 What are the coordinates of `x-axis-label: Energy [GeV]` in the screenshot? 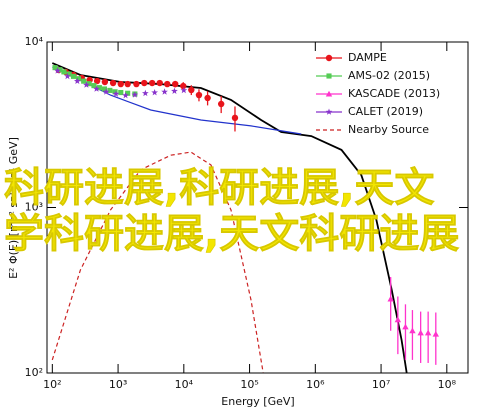 It's located at (257, 401).